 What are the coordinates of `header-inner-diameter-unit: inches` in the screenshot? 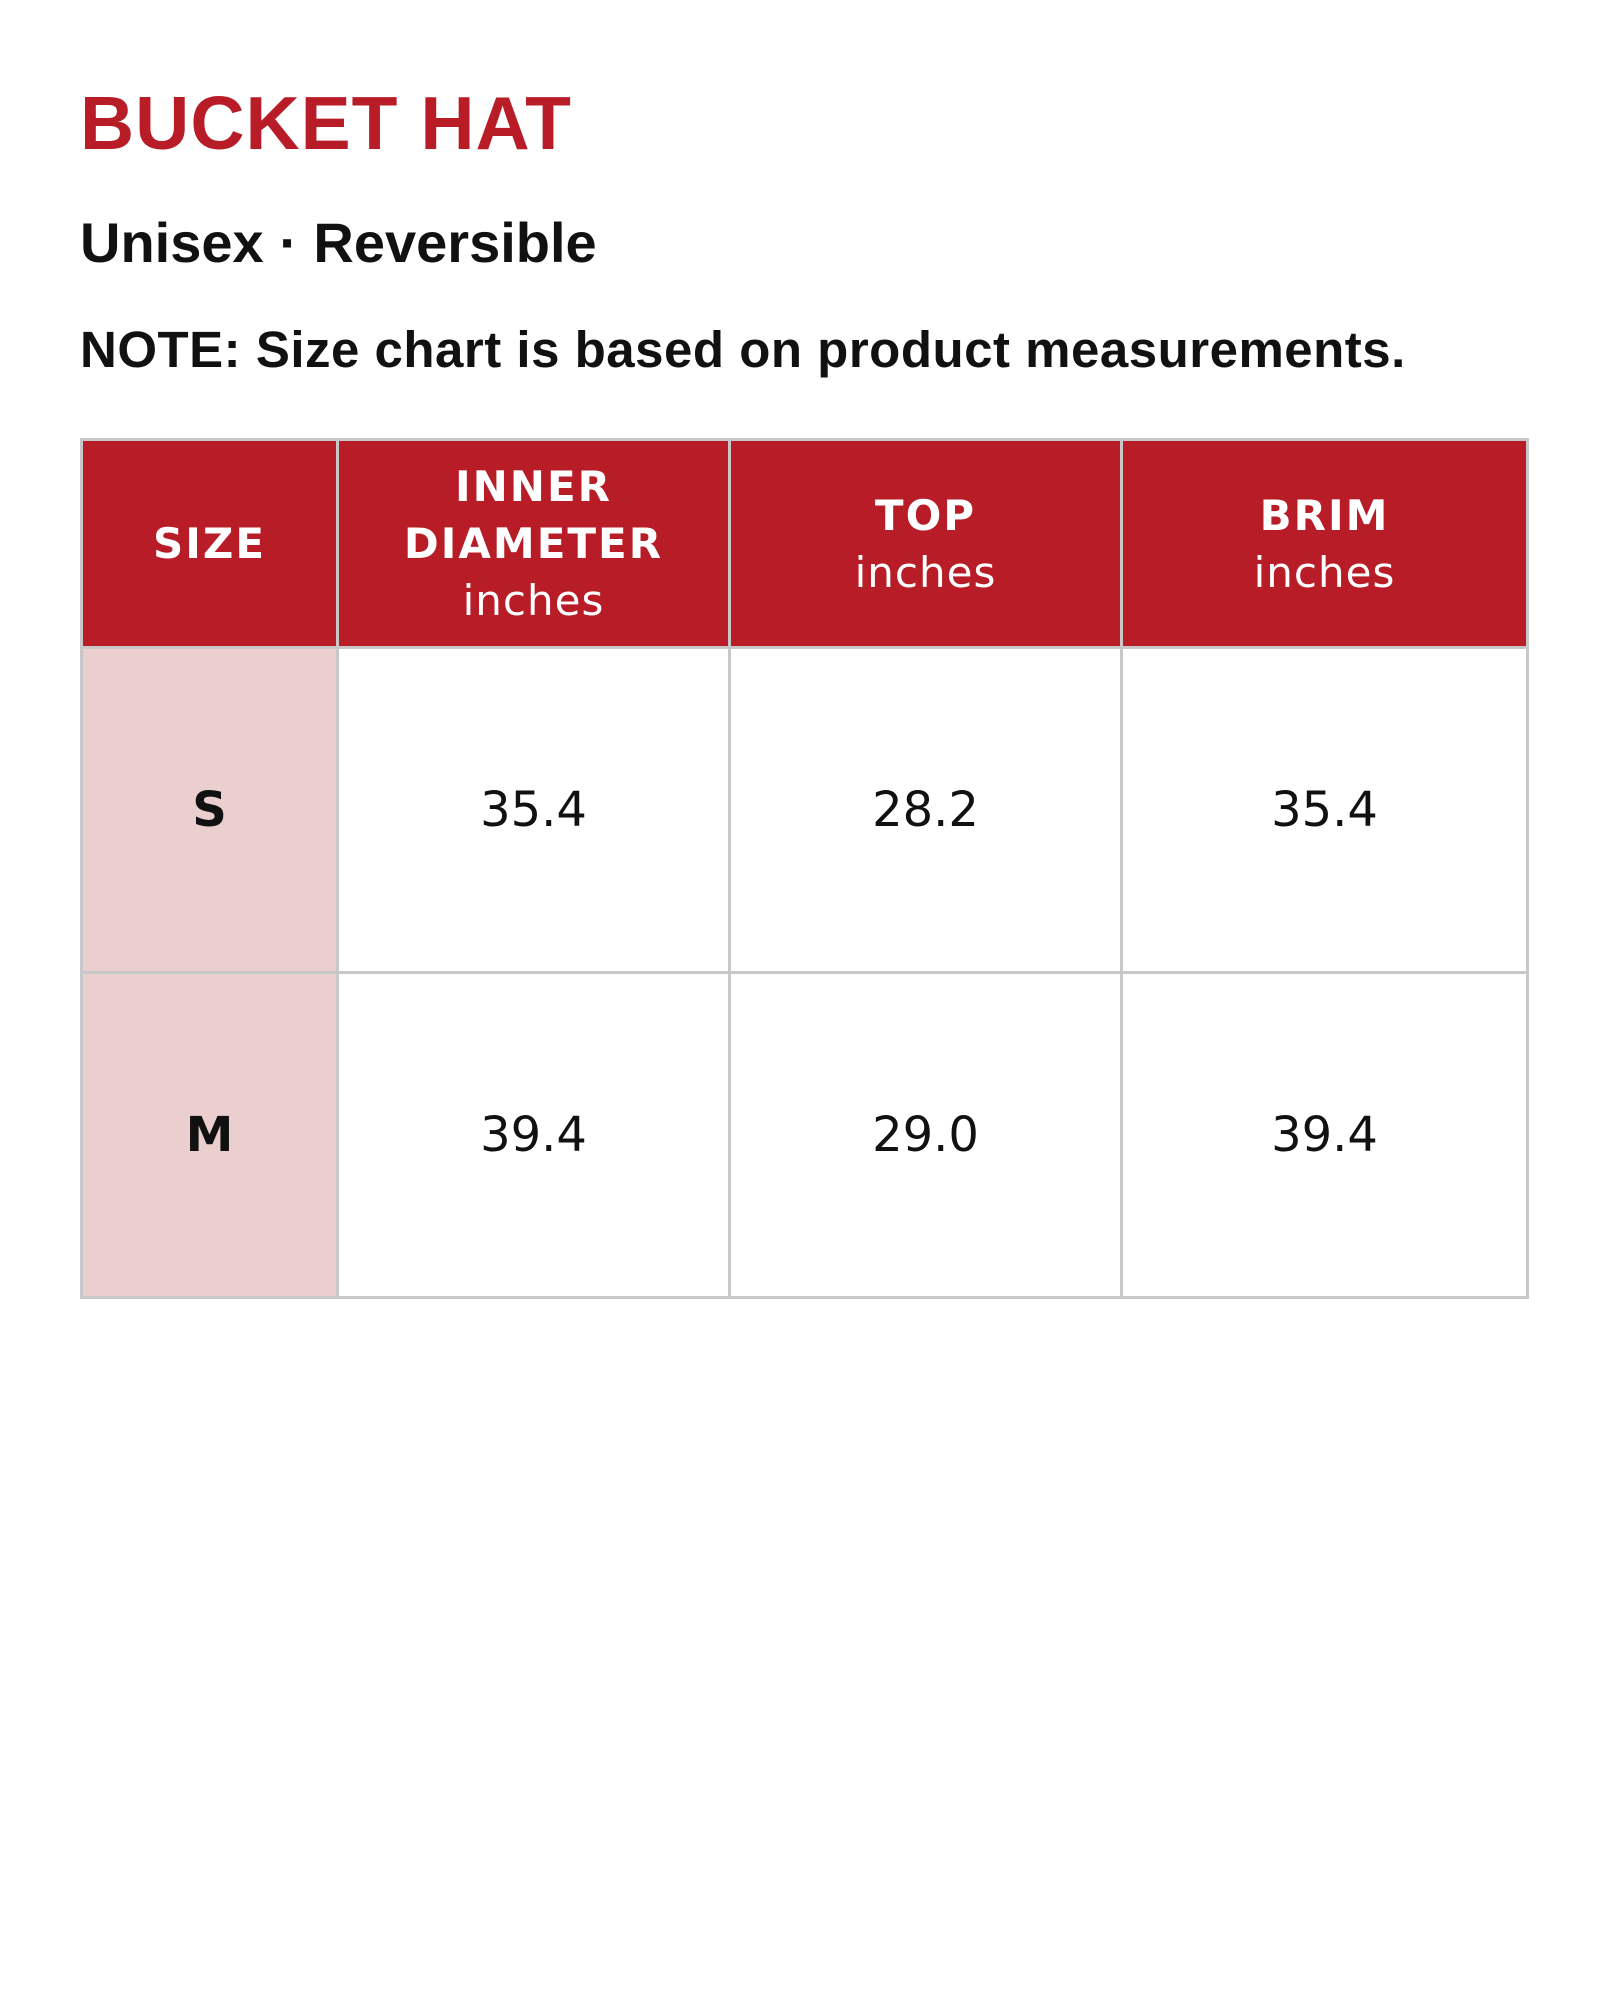 It's located at (533, 600).